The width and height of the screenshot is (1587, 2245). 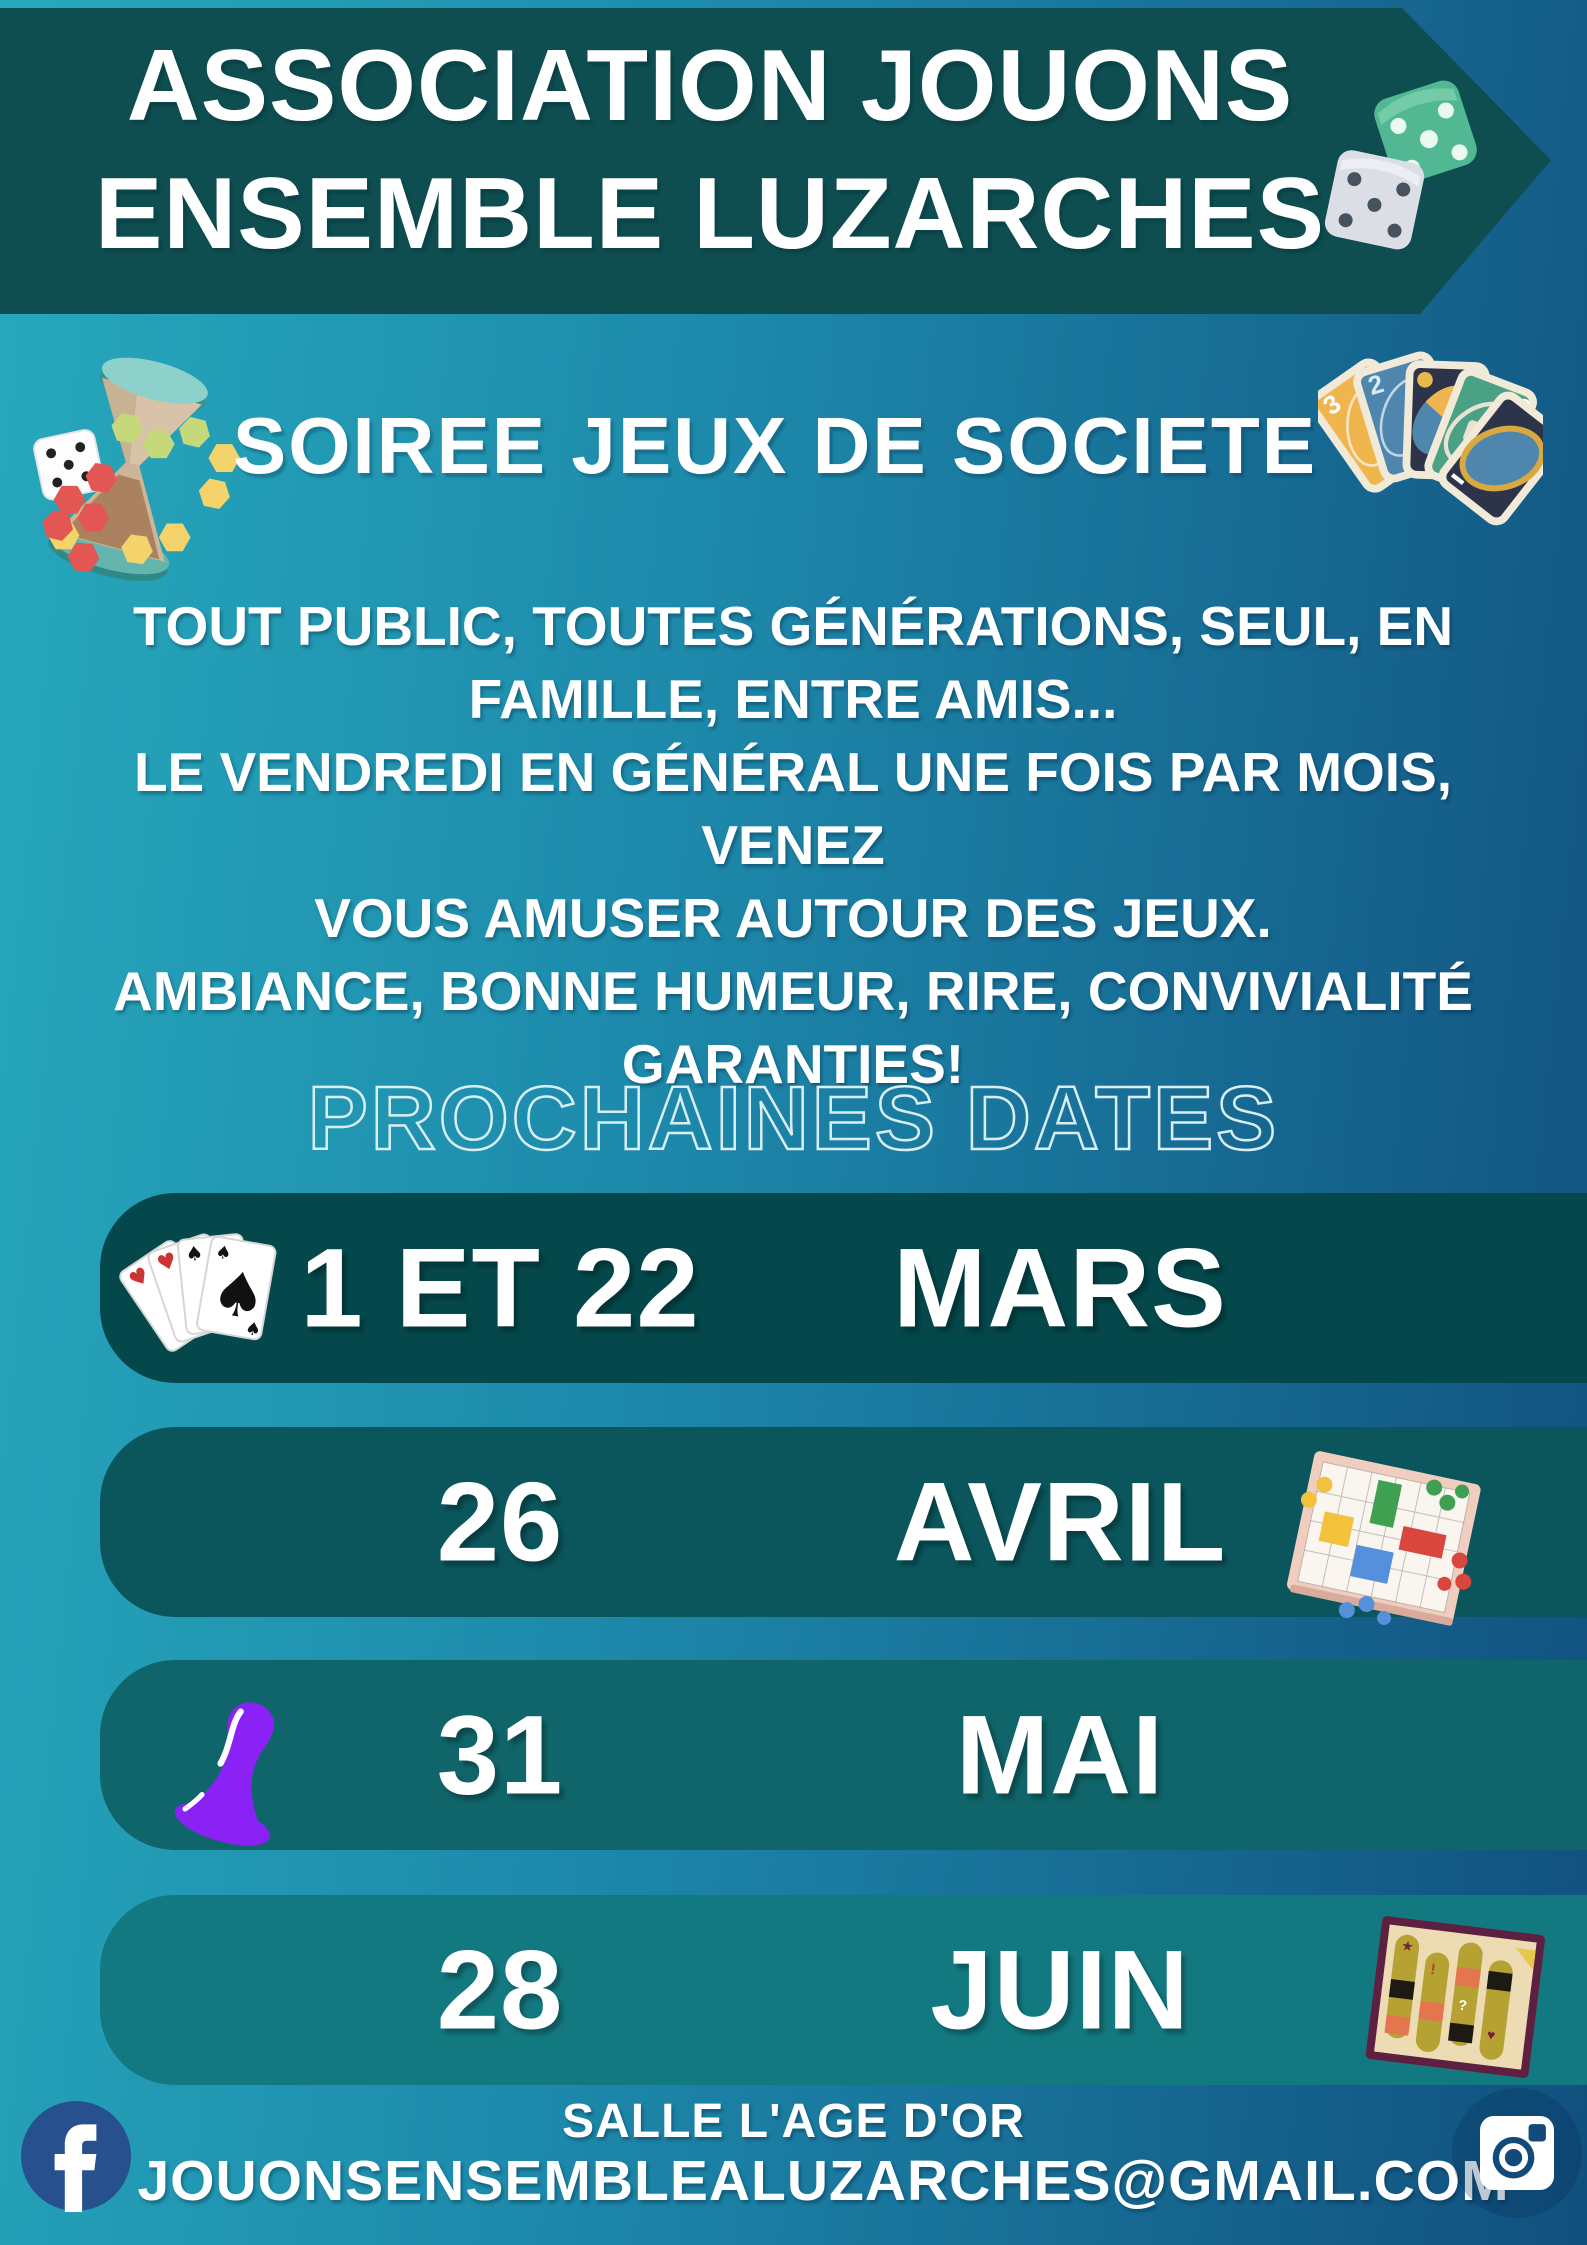 What do you see at coordinates (775, 445) in the screenshot?
I see `event-title: SOIREE JEUX DE SOCIETE` at bounding box center [775, 445].